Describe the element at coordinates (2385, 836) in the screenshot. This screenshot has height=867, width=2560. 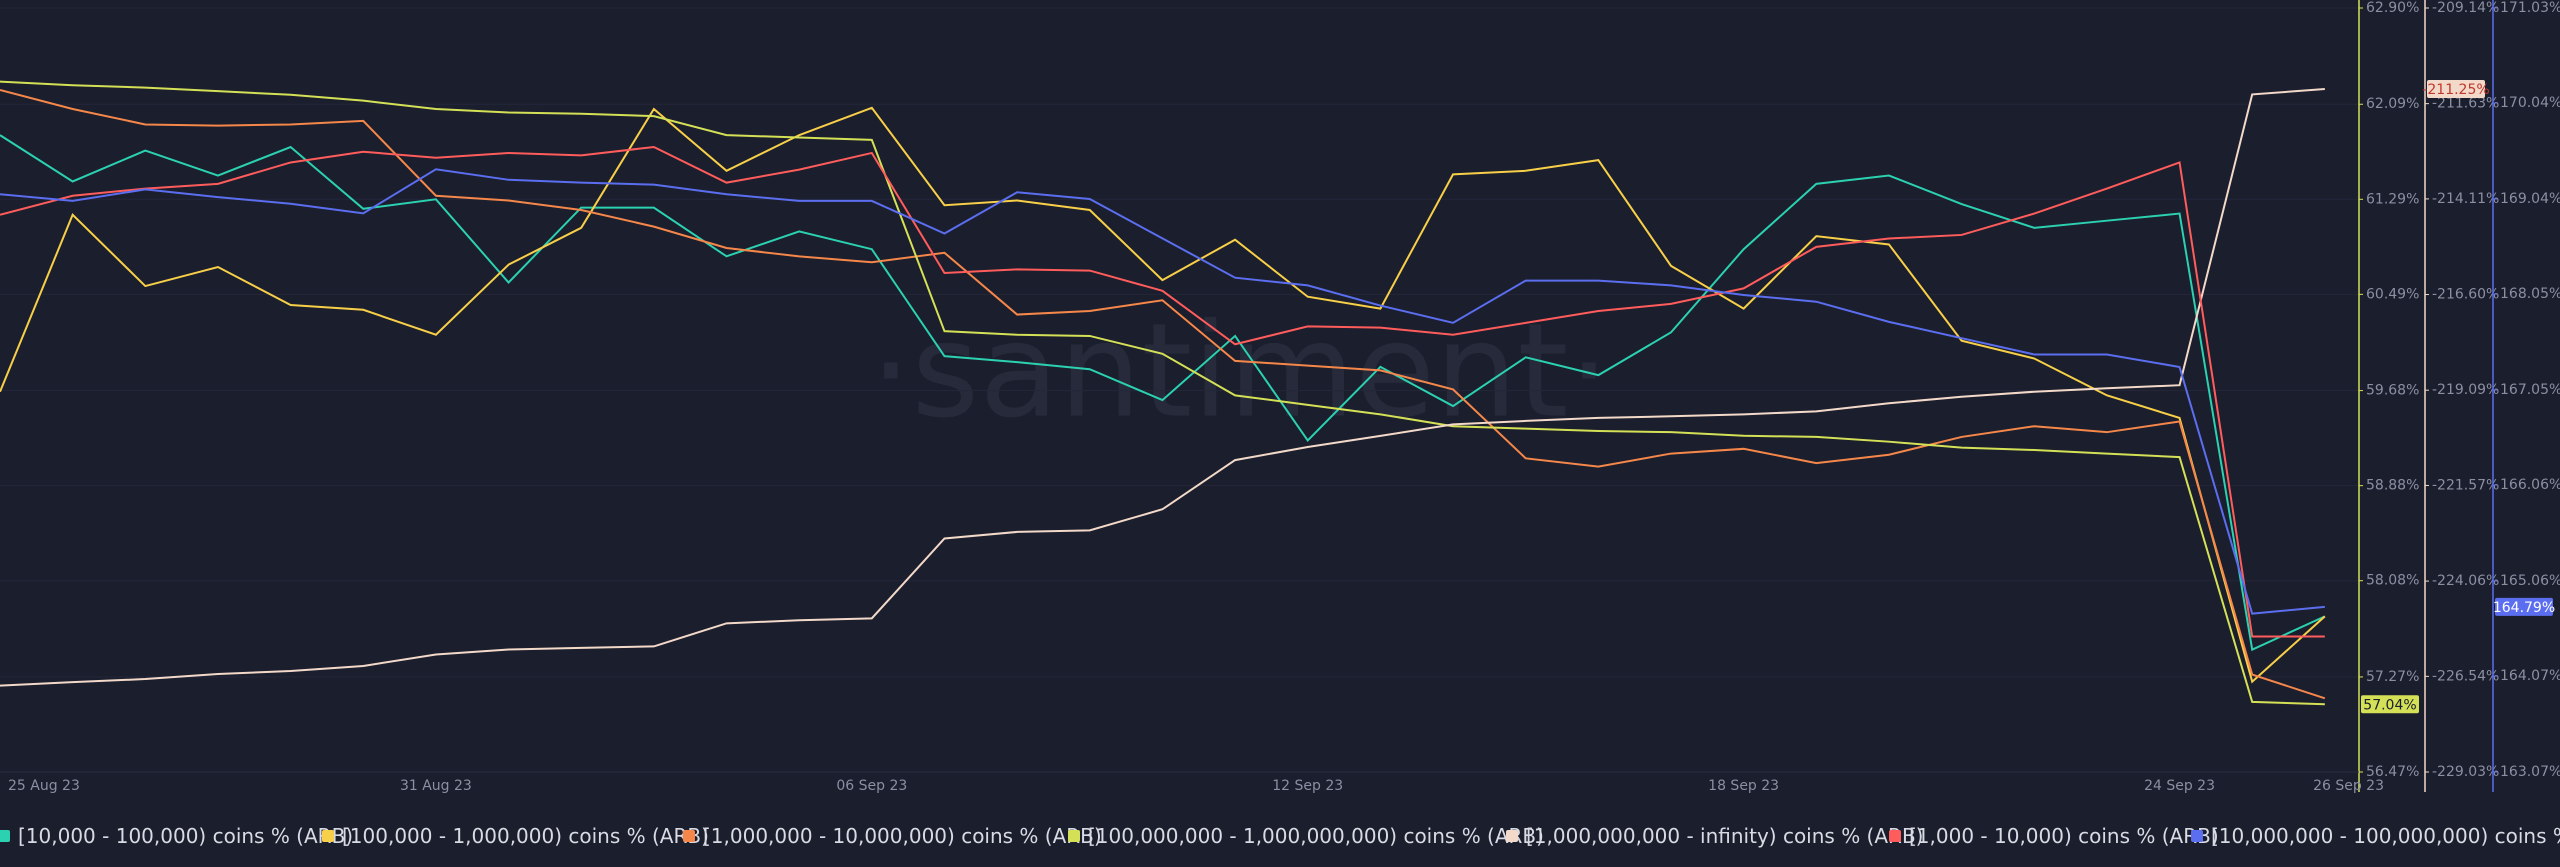
I see `legend-label: [10,000,000 - 100,000,000) coins % (ARB)` at that location.